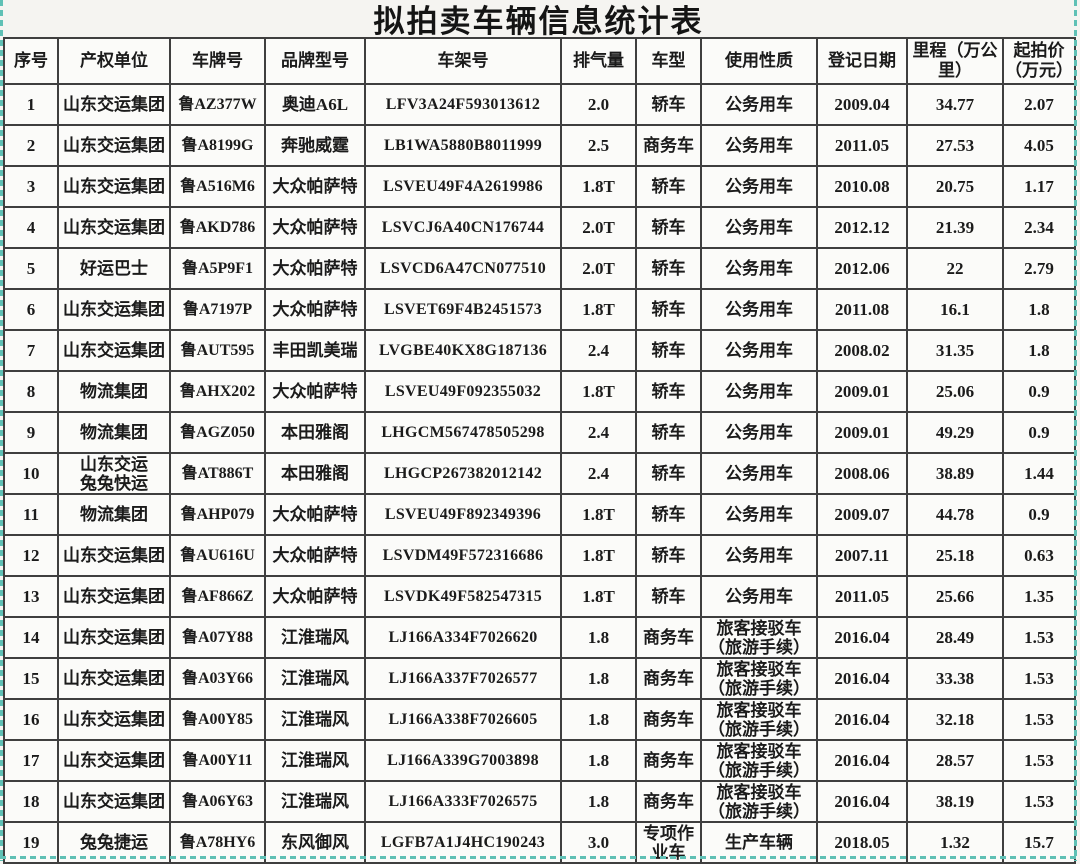  What do you see at coordinates (759, 61) in the screenshot?
I see `column-header-usage-nature: 使用性质` at bounding box center [759, 61].